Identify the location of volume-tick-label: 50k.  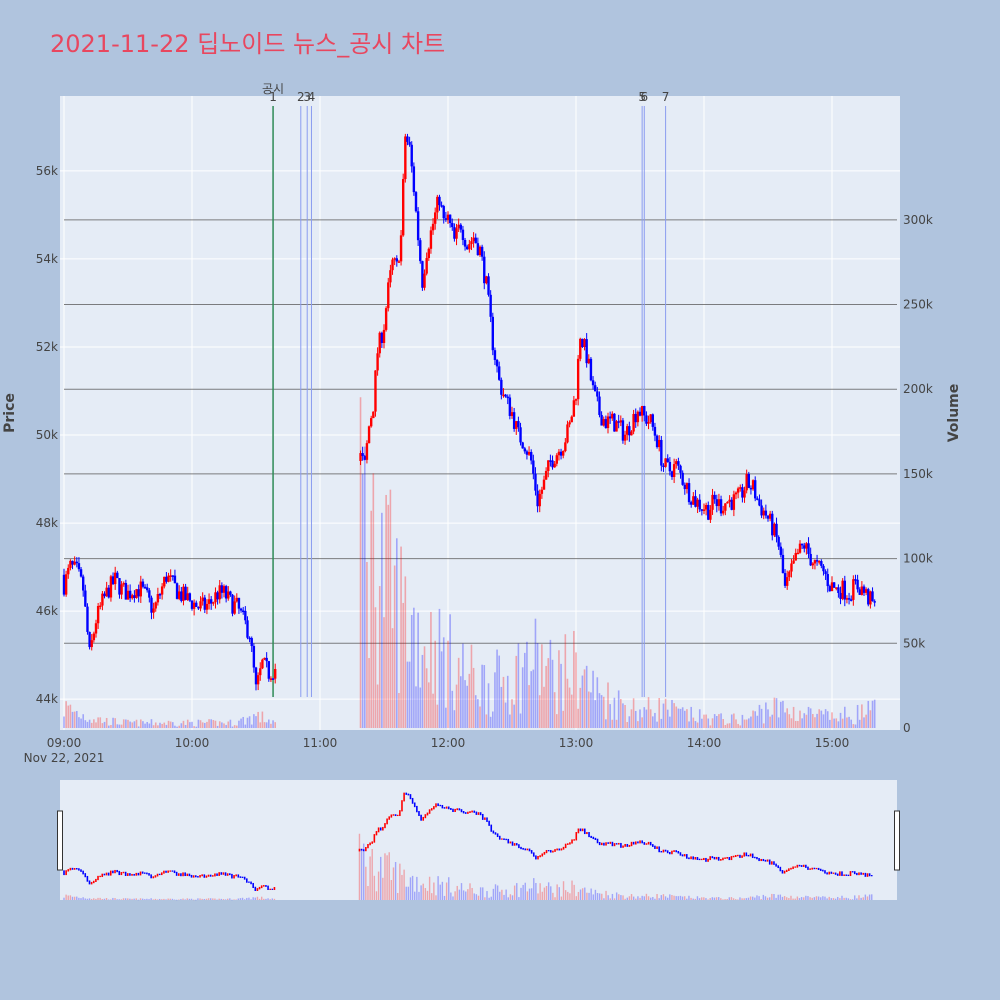
(914, 643).